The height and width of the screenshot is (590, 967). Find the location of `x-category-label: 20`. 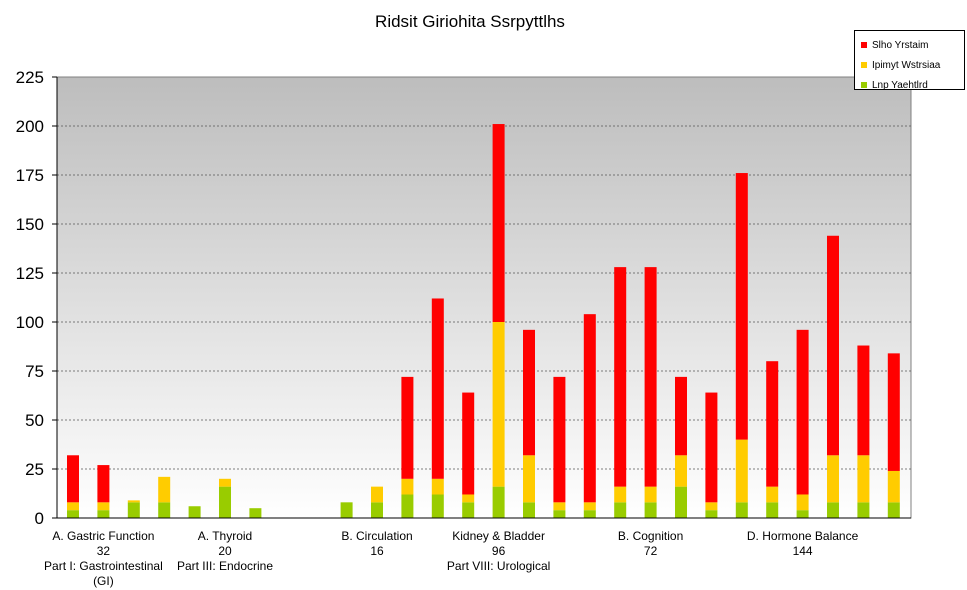

x-category-label: 20 is located at coordinates (225, 551).